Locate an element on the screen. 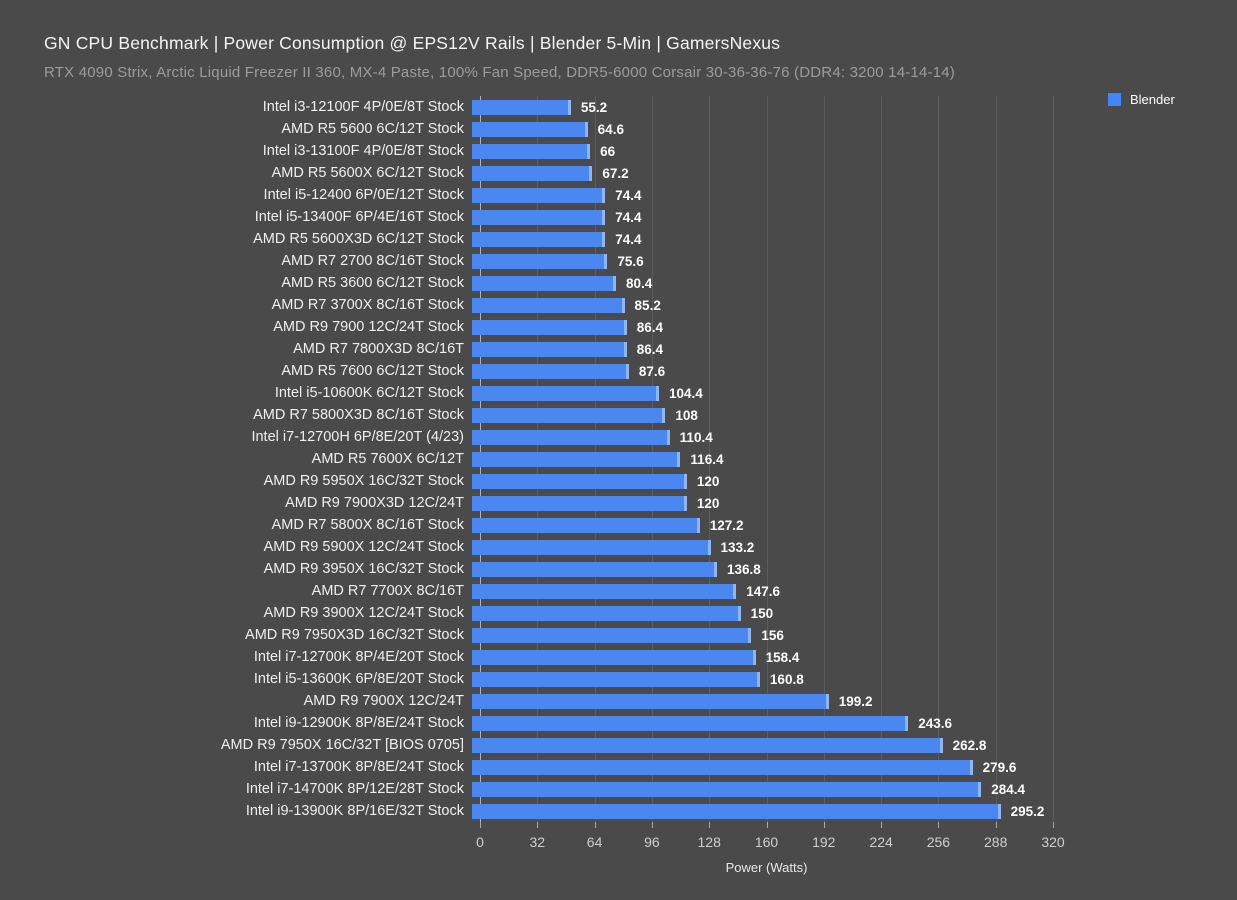 This screenshot has height=900, width=1237. x-axis-title: Power (Watts) is located at coordinates (766, 867).